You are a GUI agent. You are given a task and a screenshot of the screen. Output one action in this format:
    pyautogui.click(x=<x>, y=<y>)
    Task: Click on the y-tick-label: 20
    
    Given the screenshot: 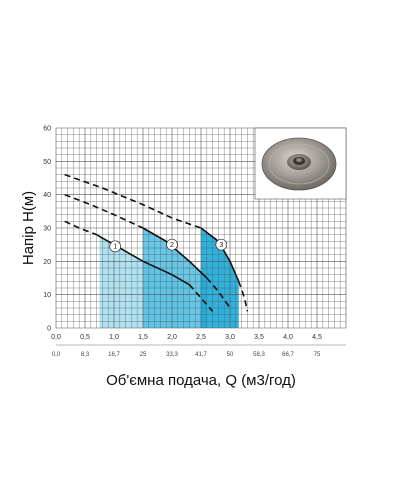 What is the action you would take?
    pyautogui.click(x=47, y=262)
    